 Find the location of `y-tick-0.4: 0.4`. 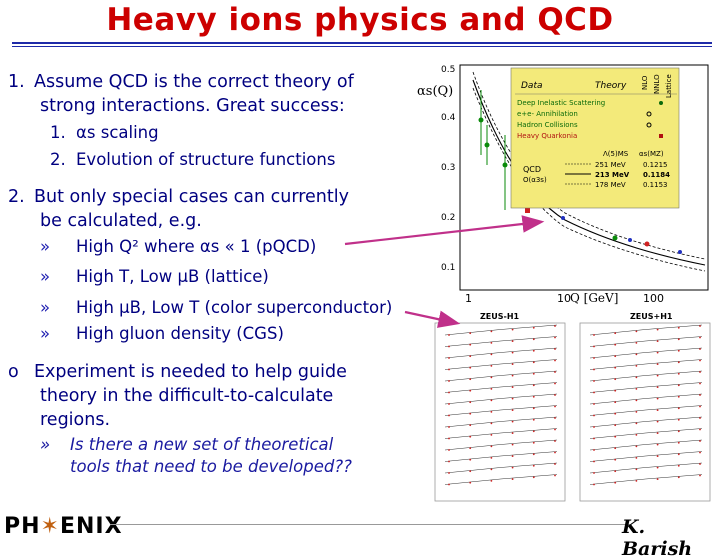

y-tick-0.4: 0.4 is located at coordinates (448, 118).